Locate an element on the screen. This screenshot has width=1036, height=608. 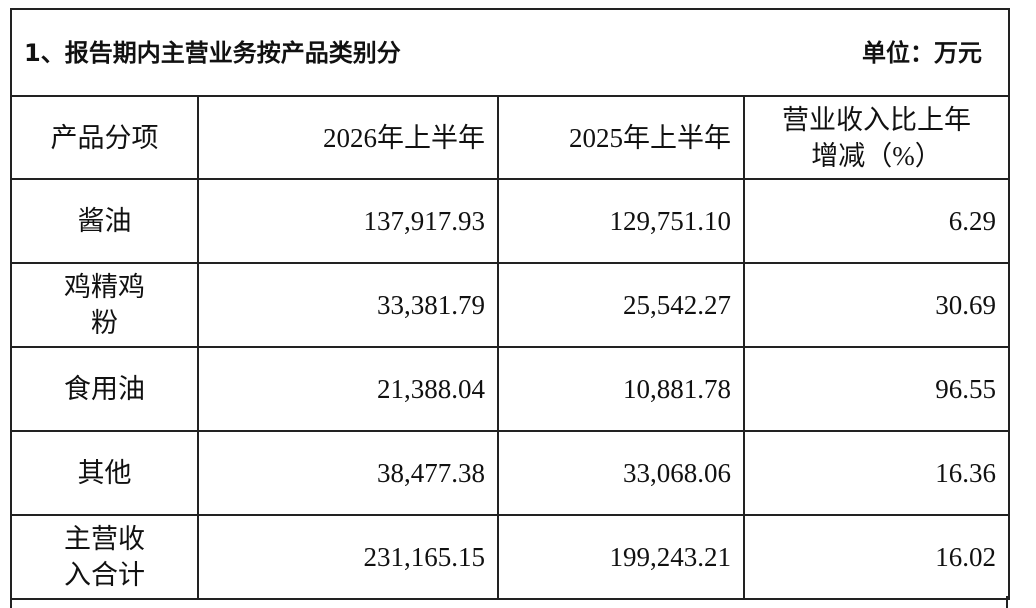
header-row: 产品分项 2026年上半年 2025年上半年 营业收入比上年增减（%） is located at coordinates (510, 137).